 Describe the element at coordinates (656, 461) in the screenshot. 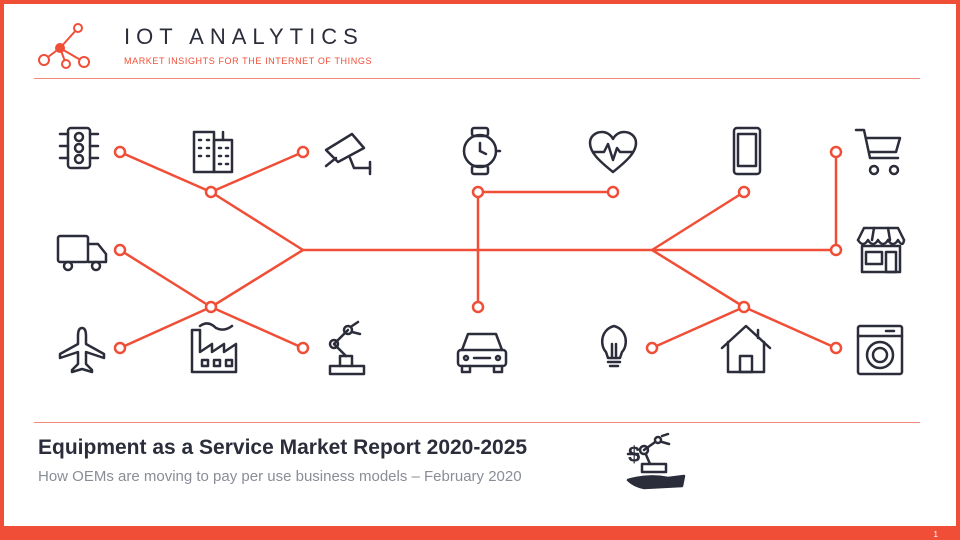

I see `robot-arm-on-hand-dollar-icon: $` at that location.